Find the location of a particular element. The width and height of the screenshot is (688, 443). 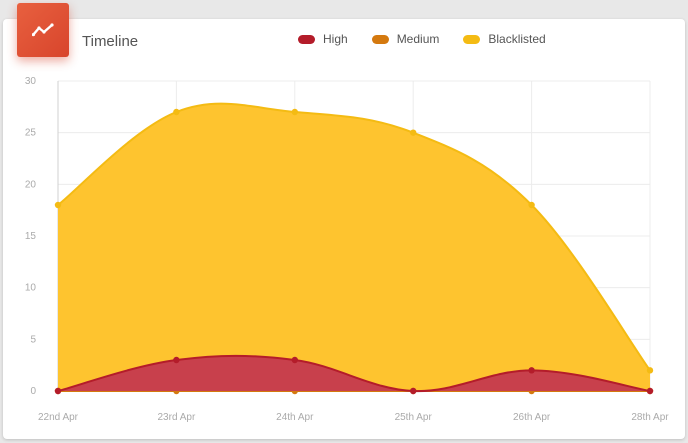

area-high is located at coordinates (354, 373).